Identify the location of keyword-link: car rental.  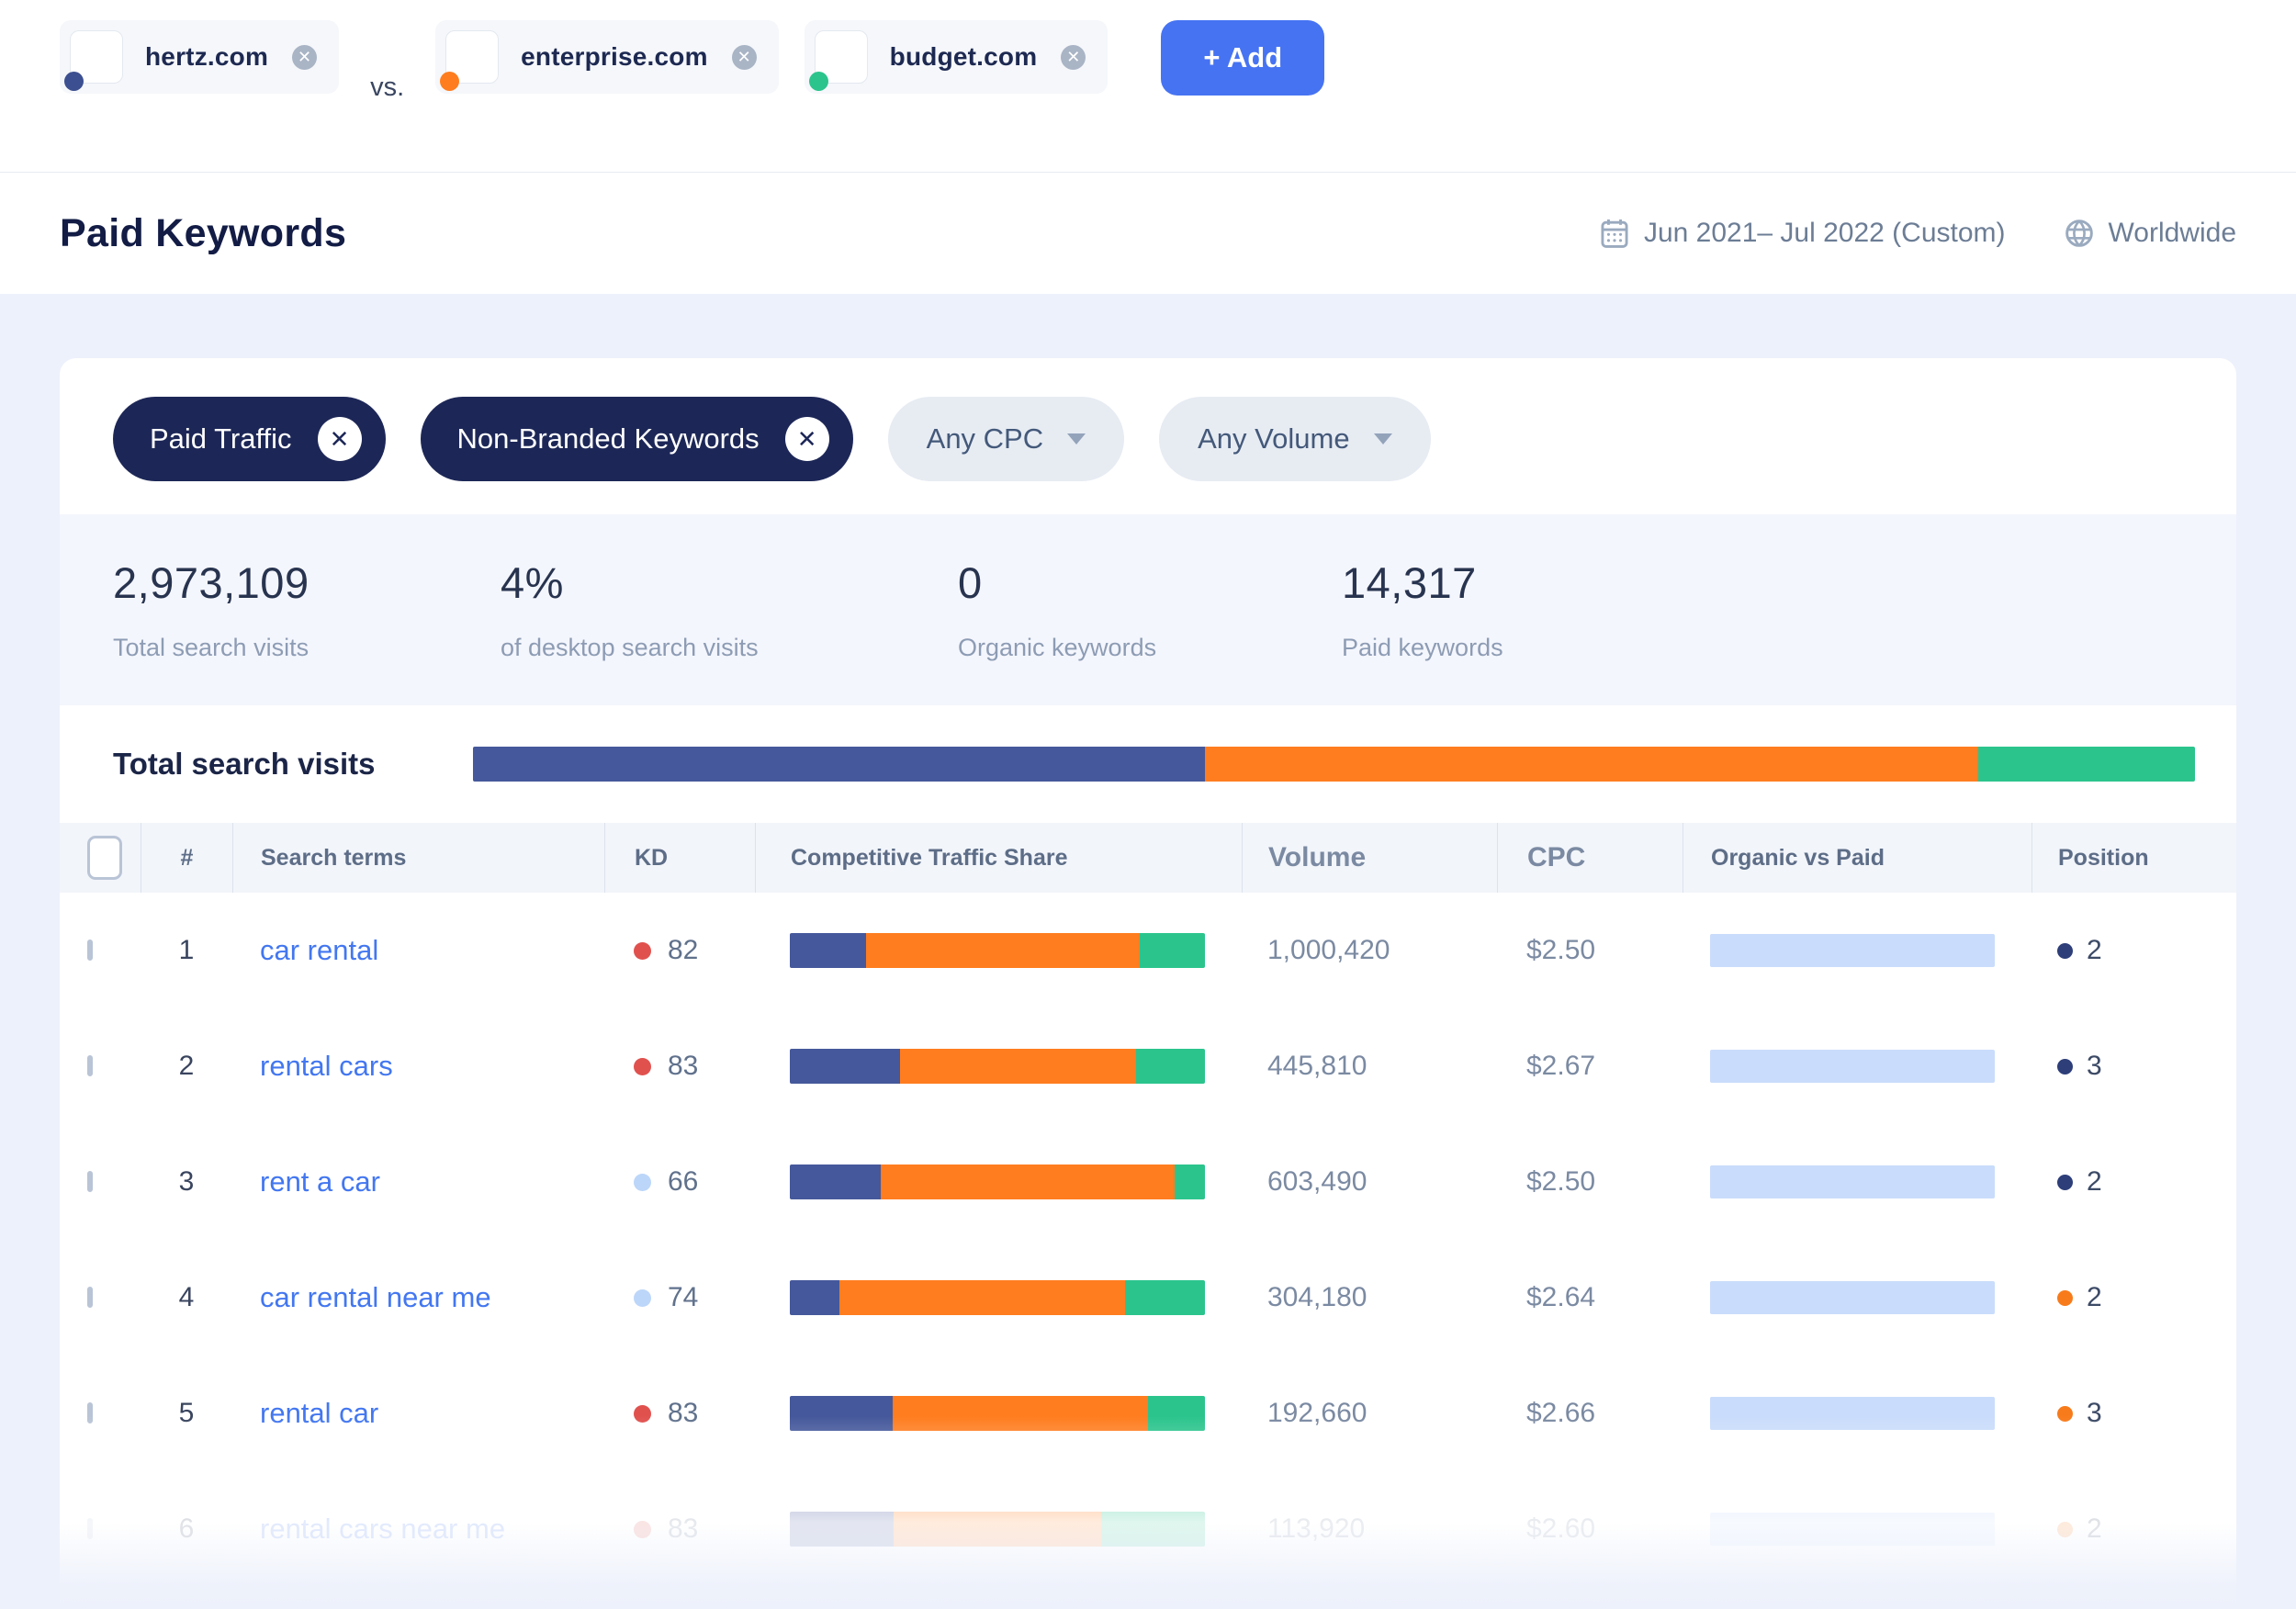
(319, 950).